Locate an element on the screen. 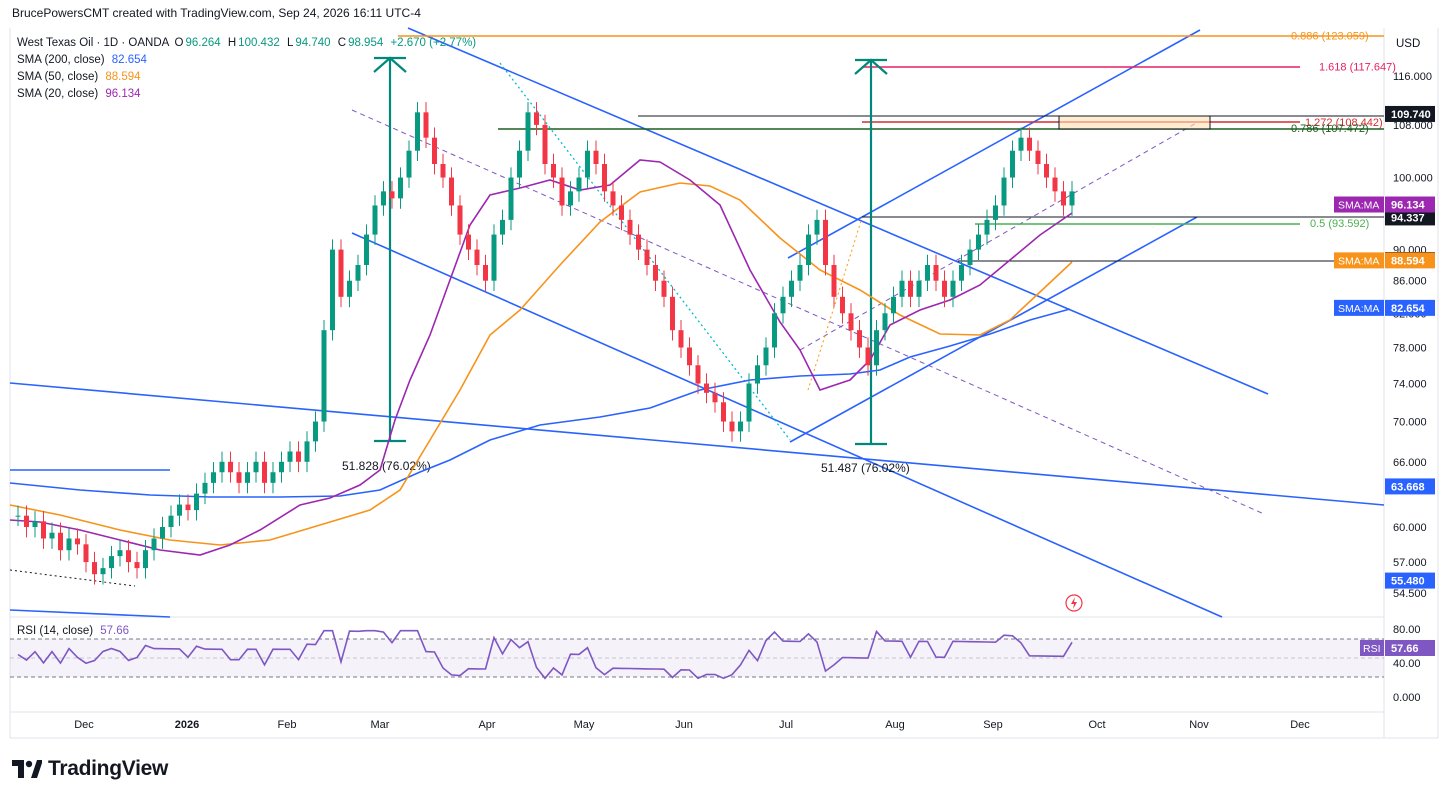 This screenshot has height=799, width=1455. brand-name: TradingView is located at coordinates (108, 768).